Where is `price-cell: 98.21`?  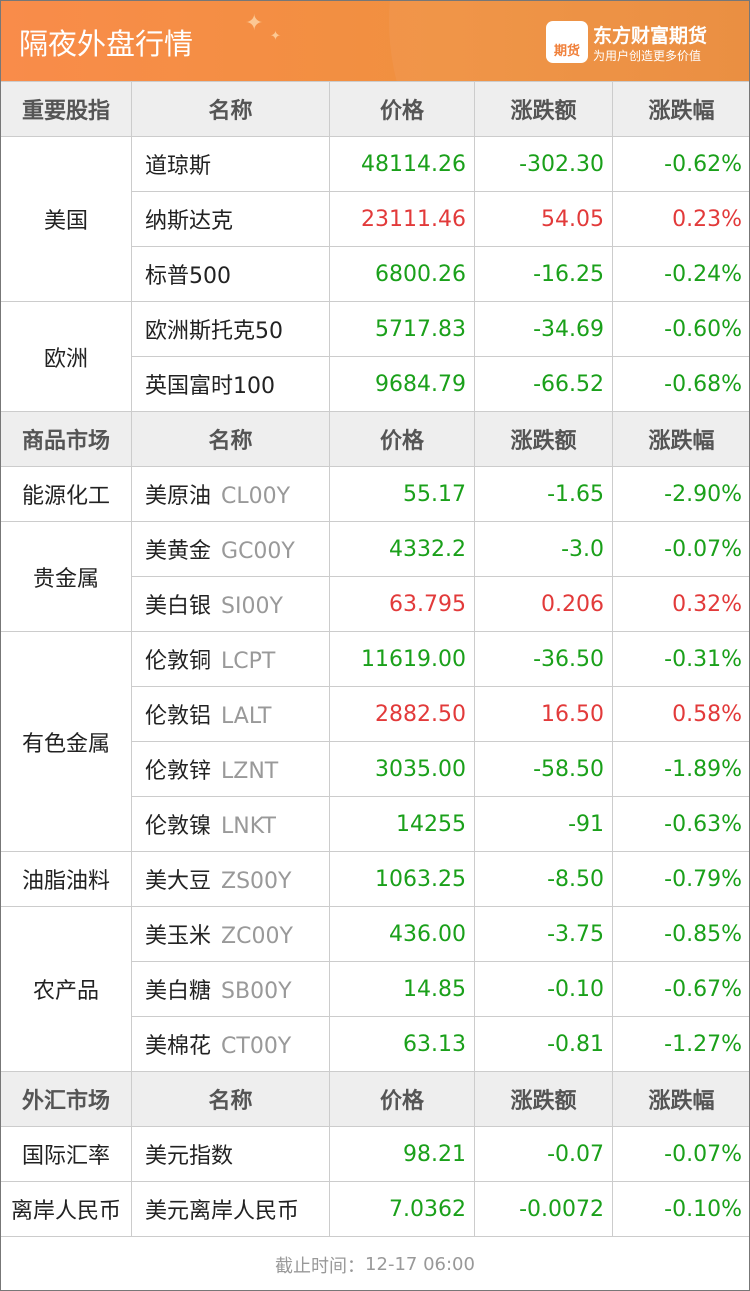
price-cell: 98.21 is located at coordinates (402, 1154).